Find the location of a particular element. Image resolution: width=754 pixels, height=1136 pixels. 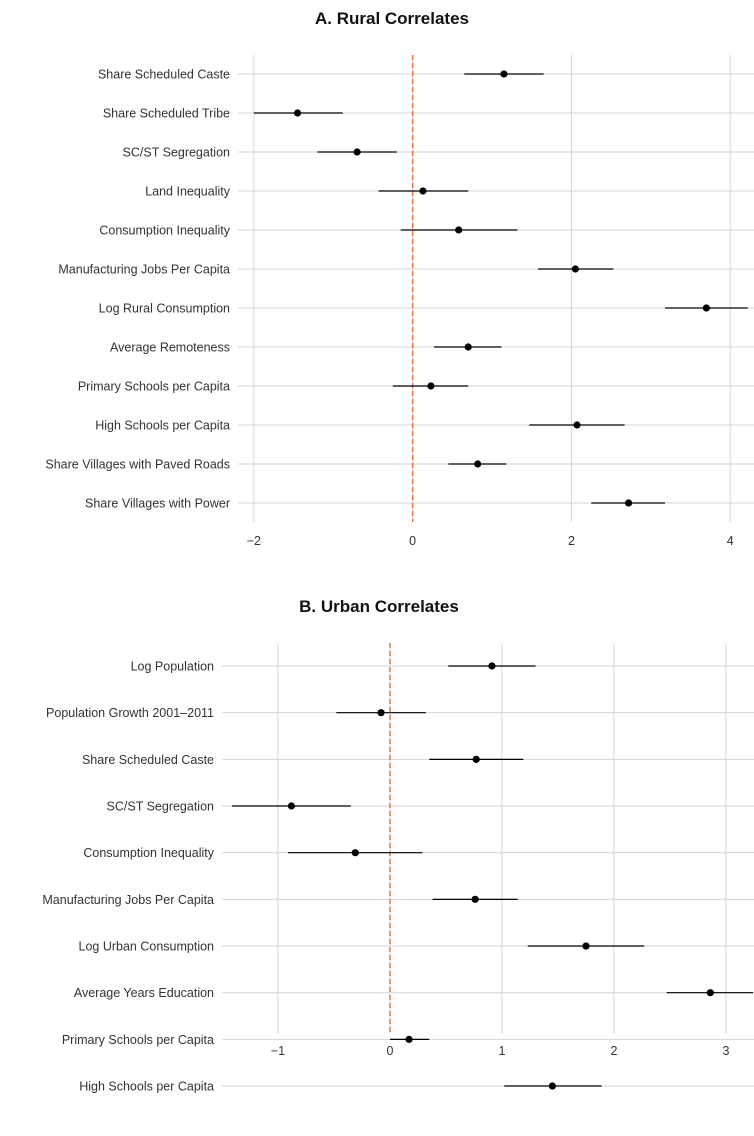

panel-b-title: B. Urban Correlates is located at coordinates (379, 606).